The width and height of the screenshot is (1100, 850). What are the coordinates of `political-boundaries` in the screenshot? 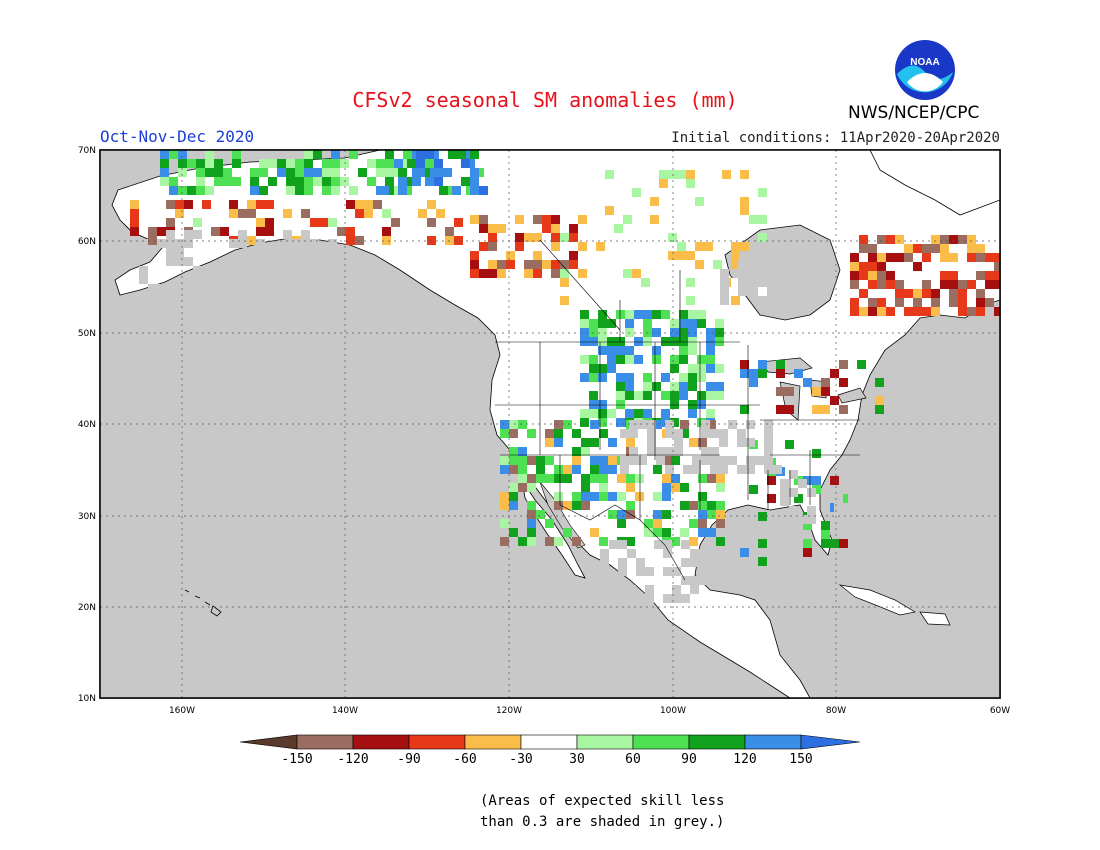 It's located at (677, 410).